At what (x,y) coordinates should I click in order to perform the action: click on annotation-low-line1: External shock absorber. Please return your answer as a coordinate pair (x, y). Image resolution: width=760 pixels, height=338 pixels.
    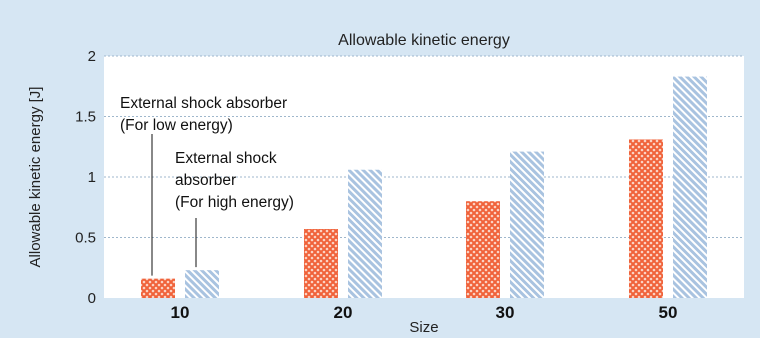
    Looking at the image, I should click on (203, 103).